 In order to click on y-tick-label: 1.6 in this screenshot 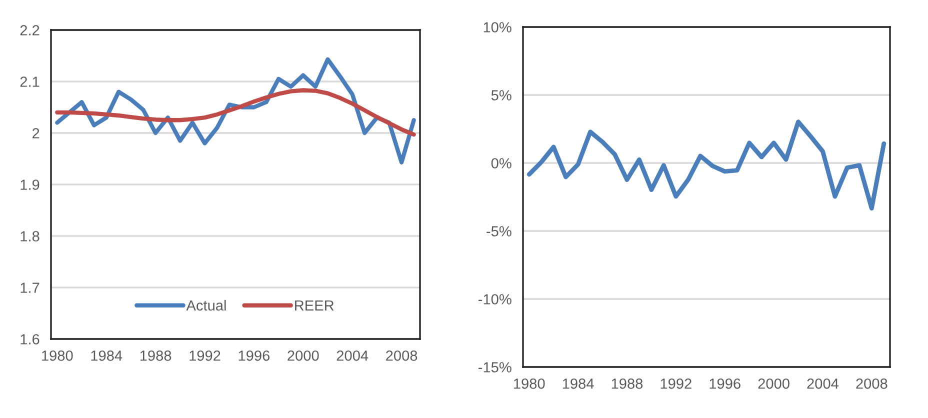, I will do `click(30, 339)`.